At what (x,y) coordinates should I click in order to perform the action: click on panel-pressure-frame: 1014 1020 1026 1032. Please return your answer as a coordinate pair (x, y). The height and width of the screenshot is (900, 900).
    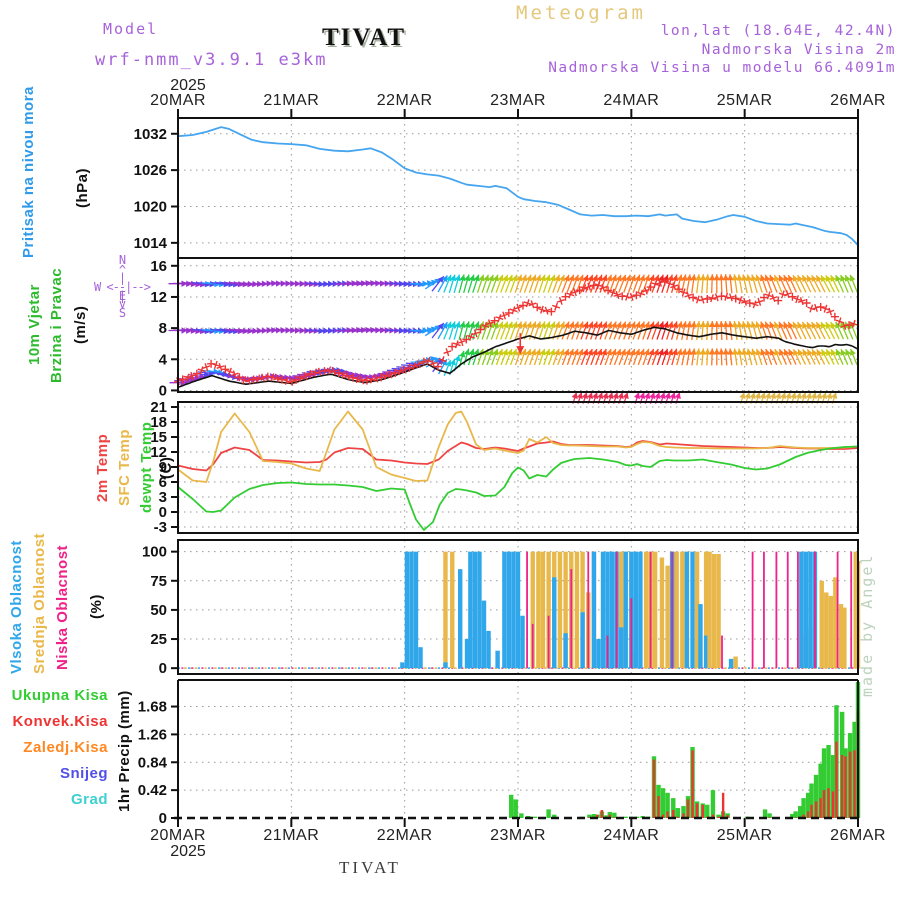
    Looking at the image, I should click on (496, 188).